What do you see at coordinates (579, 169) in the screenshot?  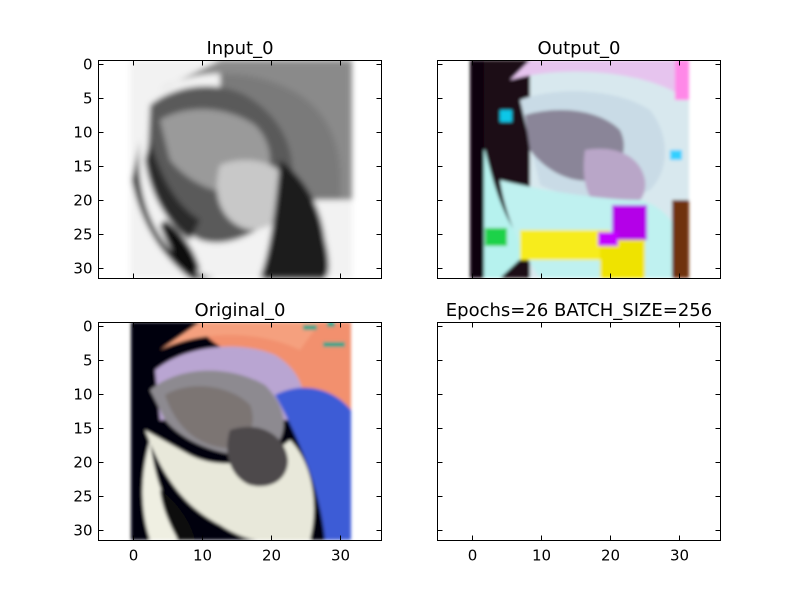 I see `output-image` at bounding box center [579, 169].